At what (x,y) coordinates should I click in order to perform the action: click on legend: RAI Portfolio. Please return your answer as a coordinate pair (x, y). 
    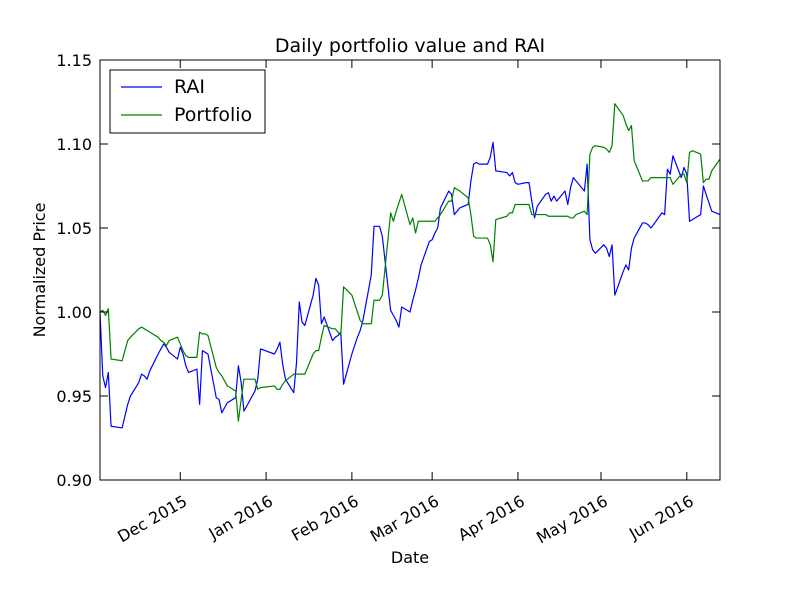
    Looking at the image, I should click on (187, 101).